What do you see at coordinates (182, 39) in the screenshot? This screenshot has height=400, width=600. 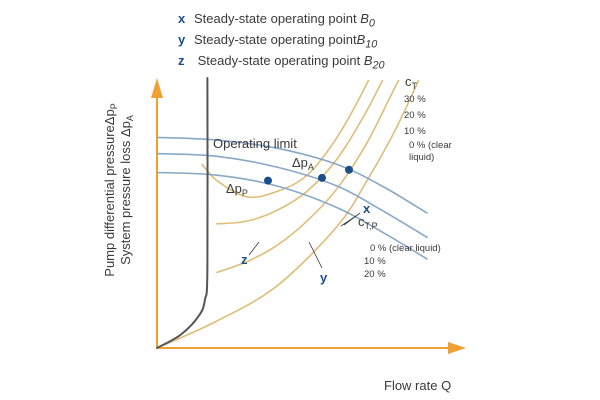 I see `legend-key: y` at bounding box center [182, 39].